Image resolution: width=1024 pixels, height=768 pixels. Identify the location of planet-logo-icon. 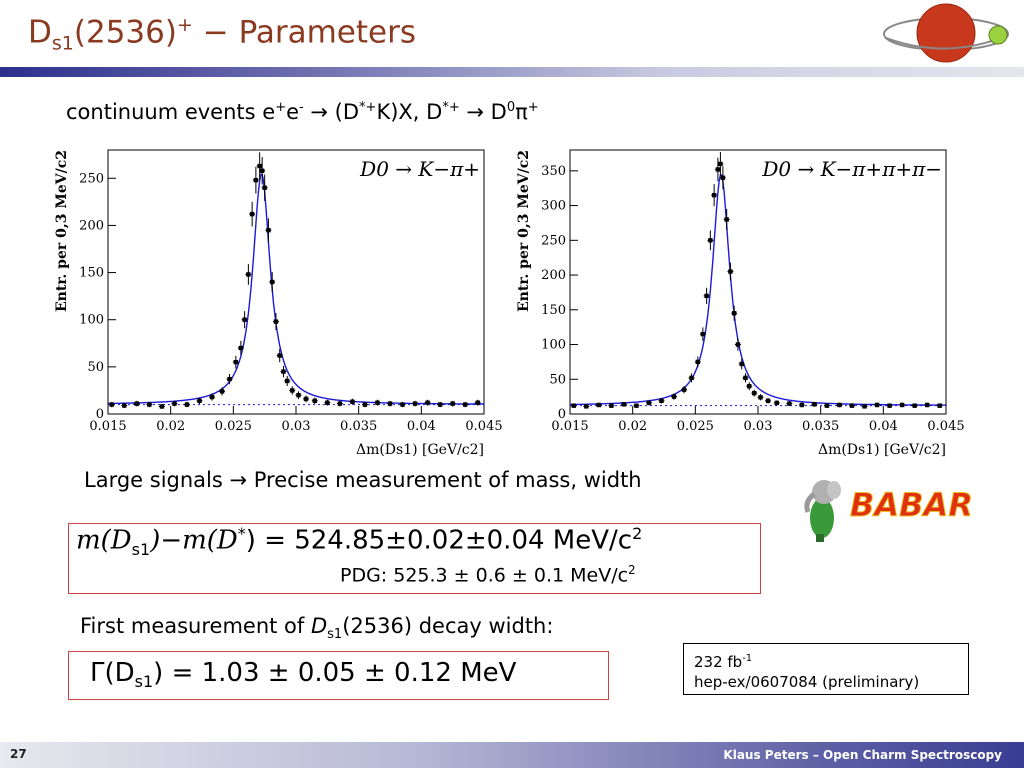
(946, 33).